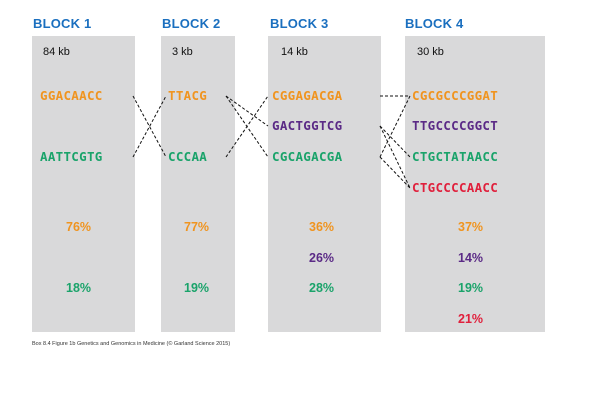  What do you see at coordinates (71, 156) in the screenshot?
I see `block-1-seq-2: AATTCGTG` at bounding box center [71, 156].